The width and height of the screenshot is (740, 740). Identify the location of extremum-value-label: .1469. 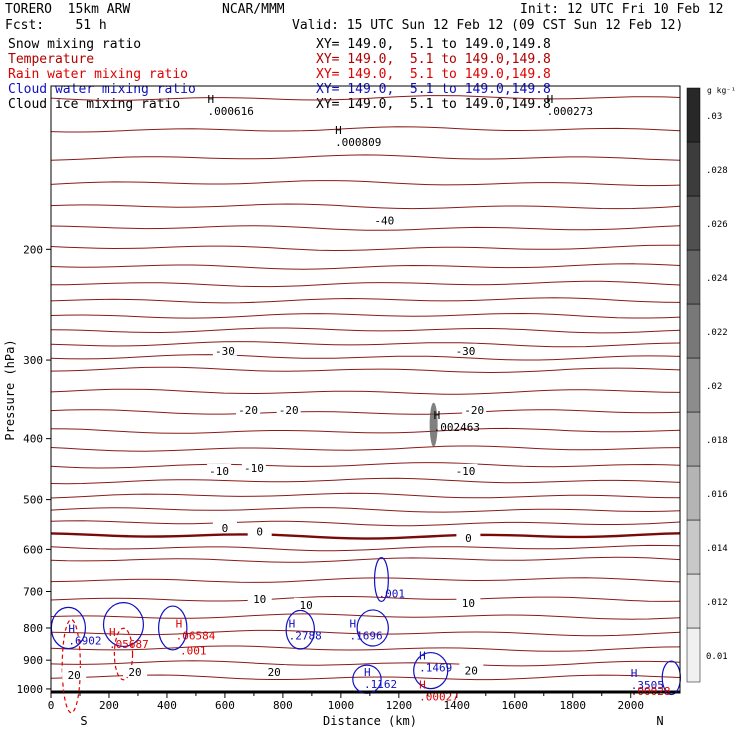
(435, 668).